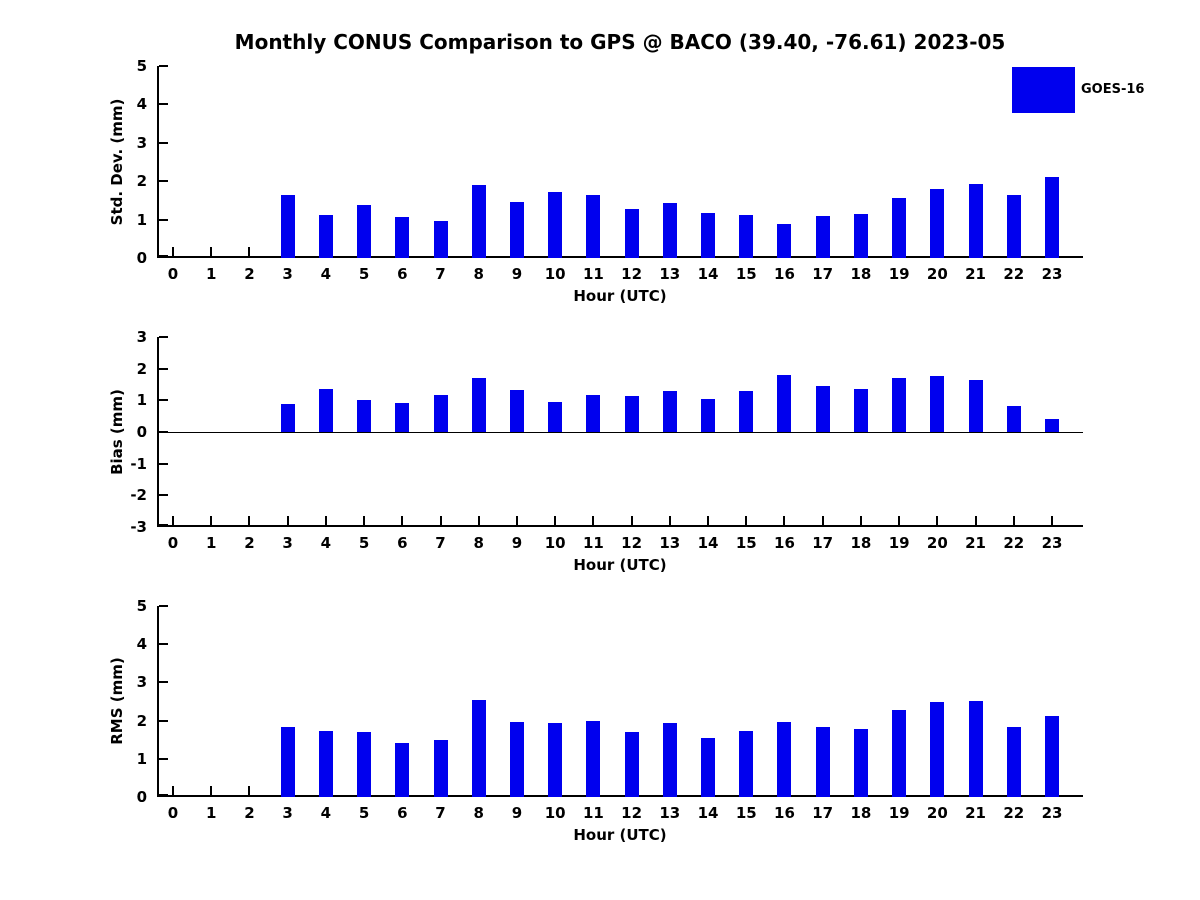 This screenshot has width=1200, height=900. I want to click on x-axis-spine, so click(620, 526).